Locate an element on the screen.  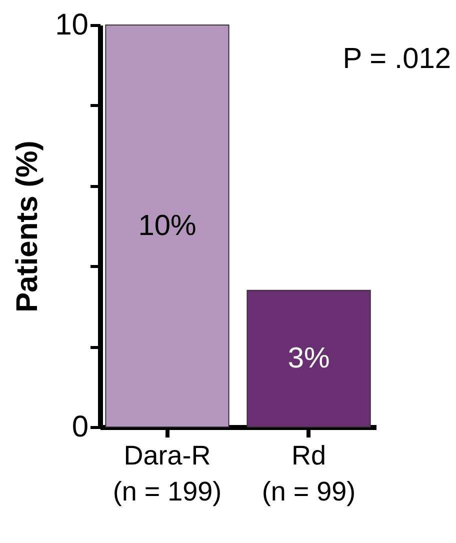
annotation: P = .012 is located at coordinates (396, 59).